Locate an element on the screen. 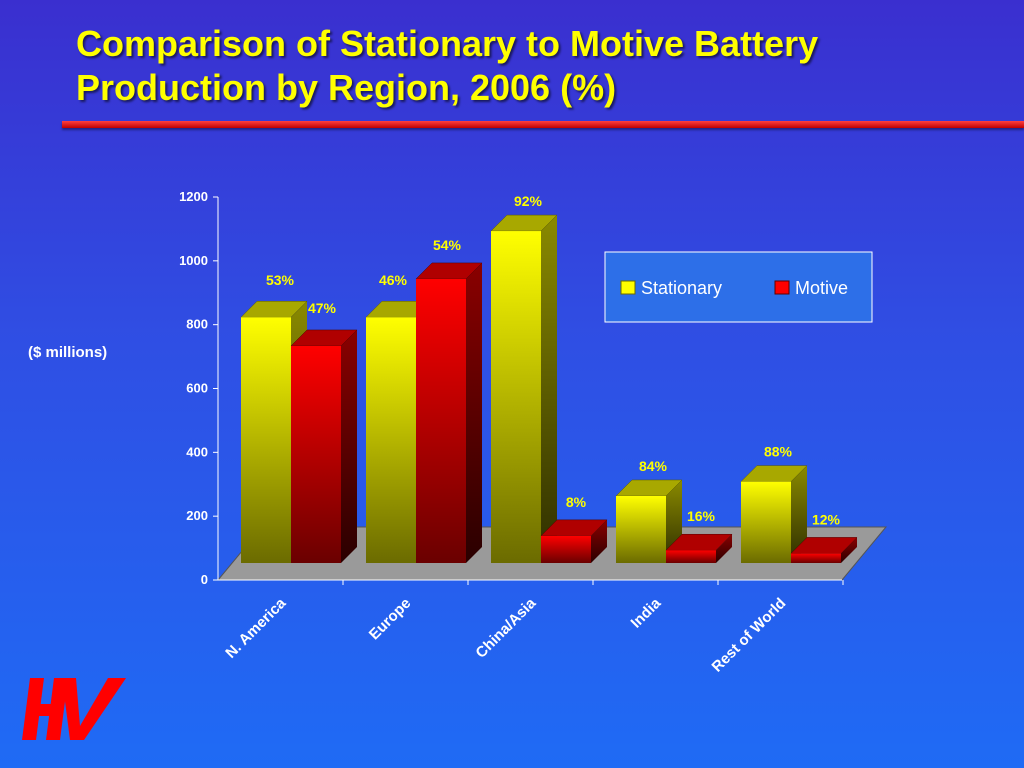  y-tick-label: 600 is located at coordinates (197, 388).